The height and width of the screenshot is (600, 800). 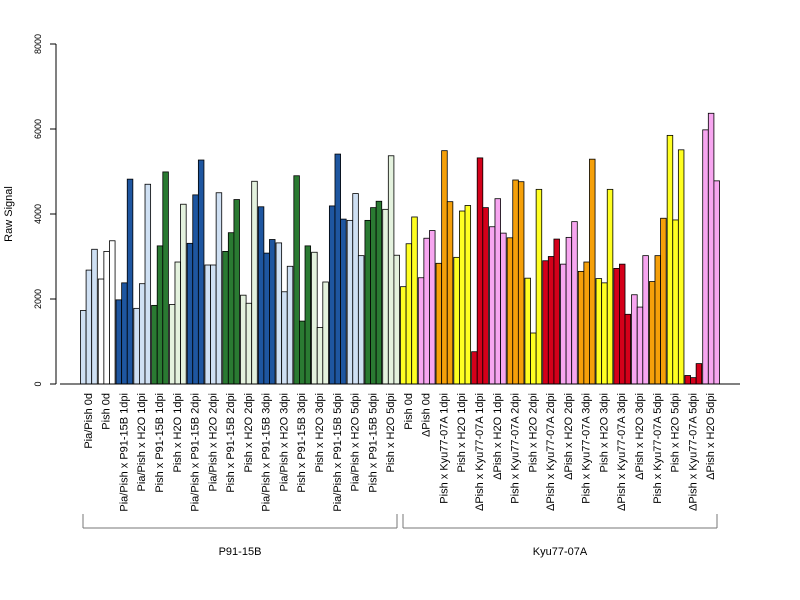 What do you see at coordinates (196, 452) in the screenshot?
I see `x-tick-label: Pia/Pish x P91-15B 2dpi` at bounding box center [196, 452].